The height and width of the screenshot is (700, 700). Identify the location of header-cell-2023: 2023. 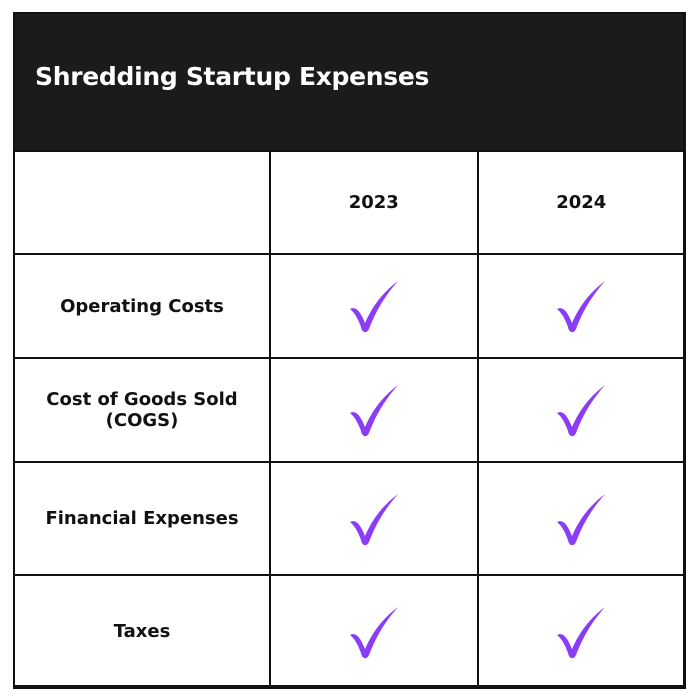
(374, 202).